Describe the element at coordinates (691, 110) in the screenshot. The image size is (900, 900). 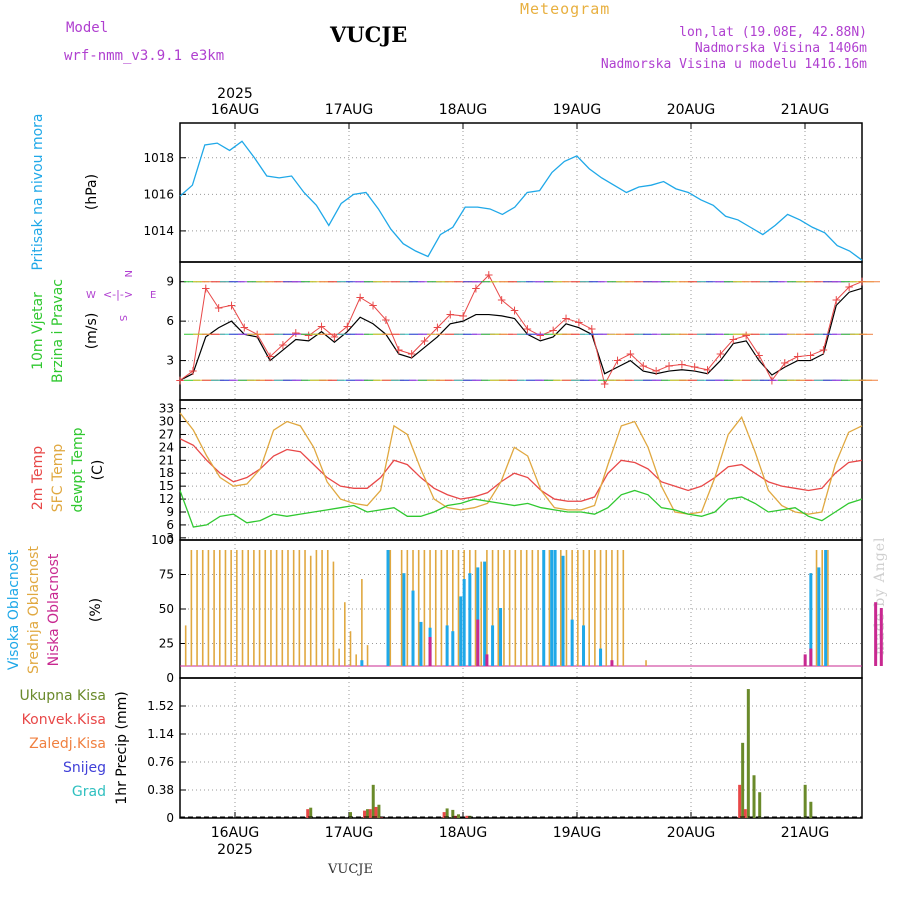
I see `xtick-top-label: 20AUG` at that location.